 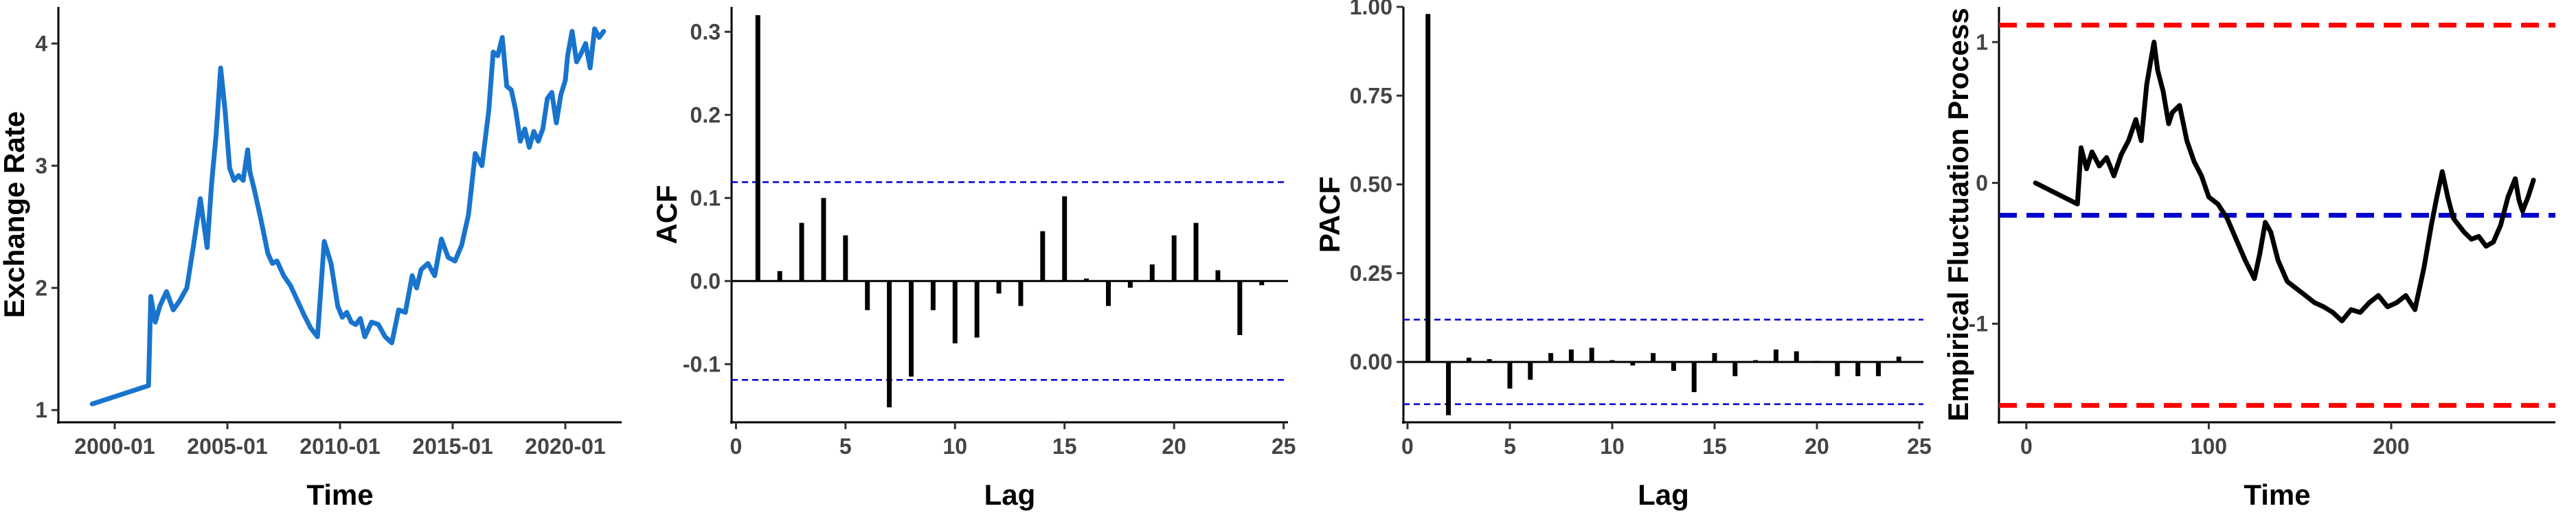 I want to click on y-tick-label: -0.1, so click(x=702, y=364).